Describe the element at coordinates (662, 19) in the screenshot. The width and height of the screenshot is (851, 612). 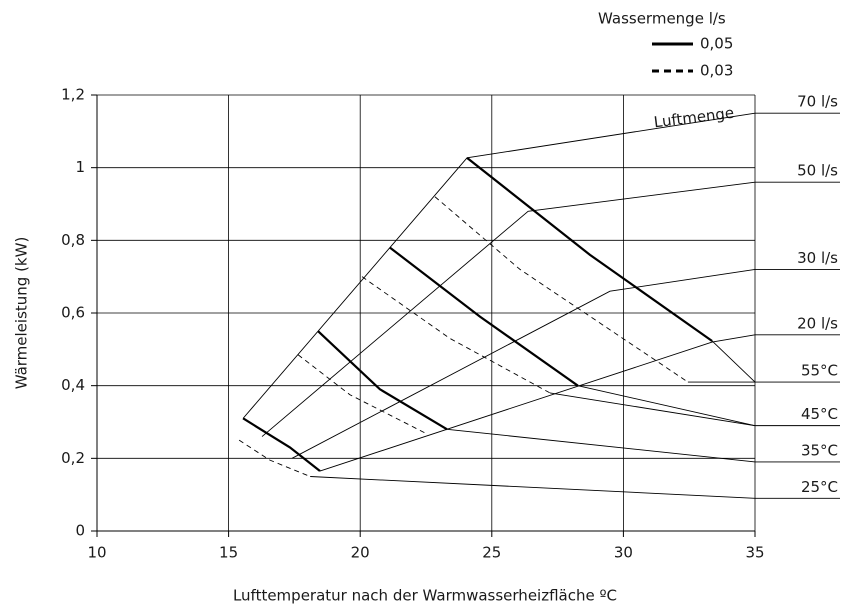
I see `legend-title: Wassermenge l/s` at that location.